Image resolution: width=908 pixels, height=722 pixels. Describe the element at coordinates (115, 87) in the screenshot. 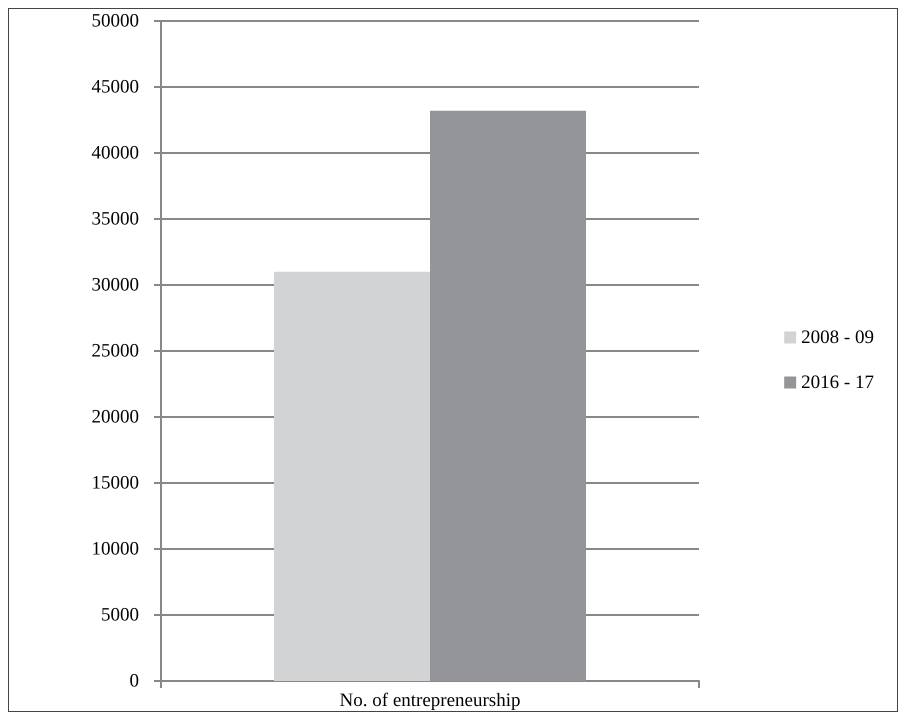

I see `y-tick-label: 45000` at that location.